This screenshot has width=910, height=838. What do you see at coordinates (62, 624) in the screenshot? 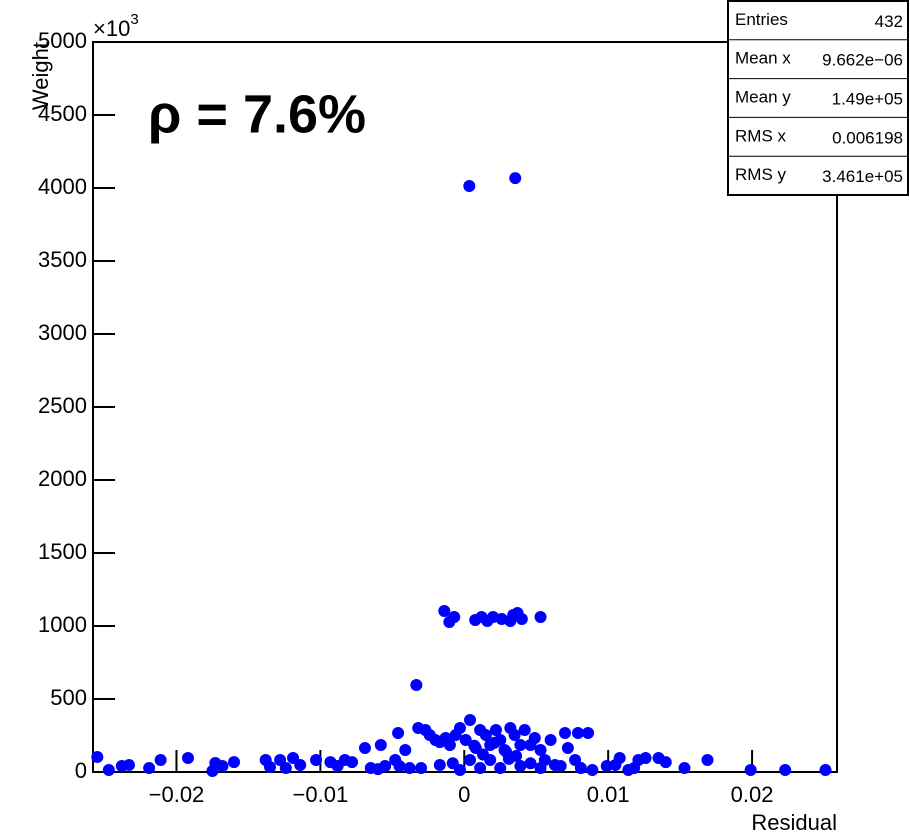
I see `y-tick-label: 1000` at bounding box center [62, 624].